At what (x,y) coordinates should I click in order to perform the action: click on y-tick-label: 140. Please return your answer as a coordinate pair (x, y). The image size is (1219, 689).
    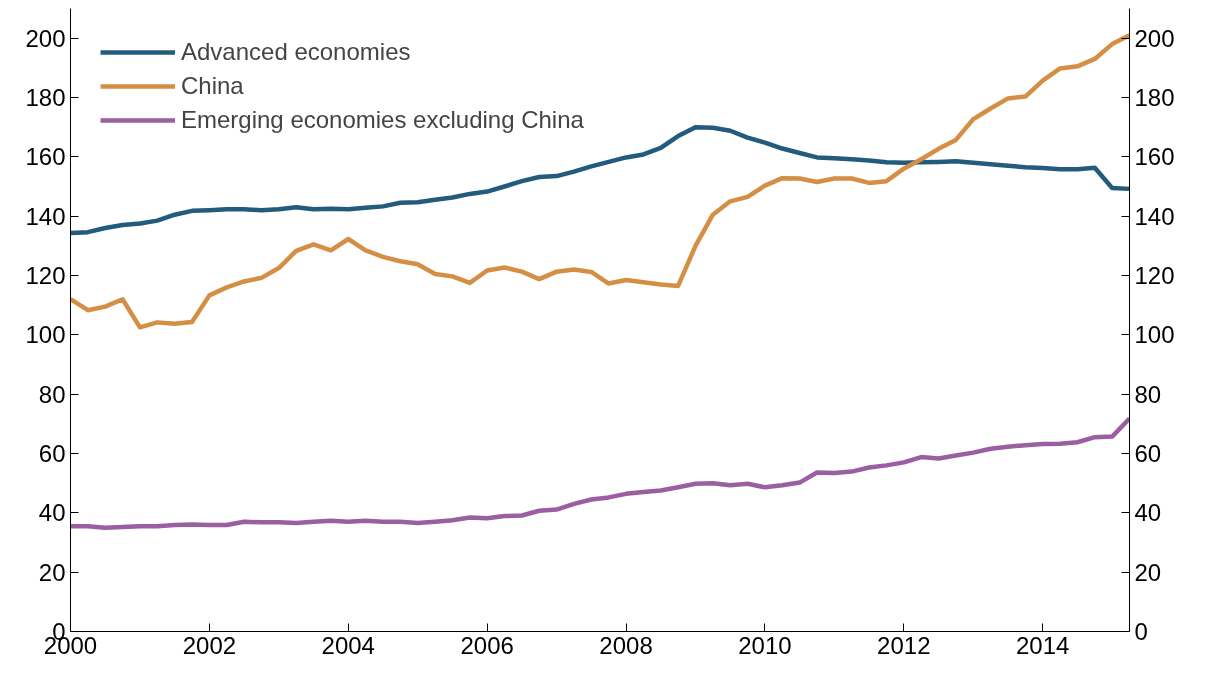
    Looking at the image, I should click on (45, 216).